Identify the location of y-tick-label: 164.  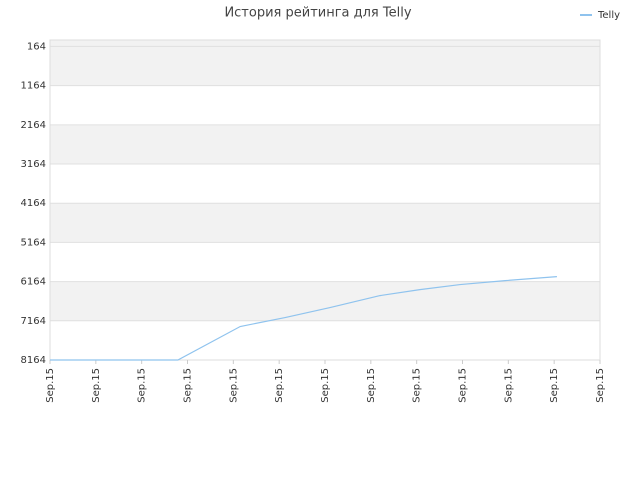
(36, 46).